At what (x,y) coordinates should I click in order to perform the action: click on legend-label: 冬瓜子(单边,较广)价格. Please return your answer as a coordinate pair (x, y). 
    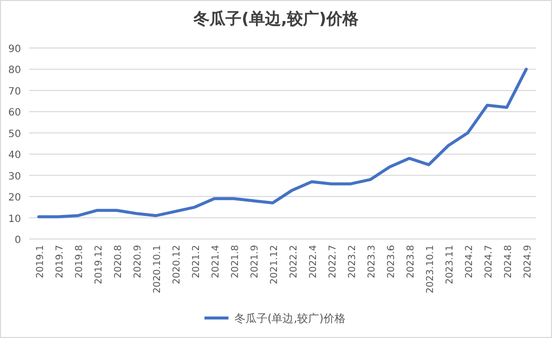
    Looking at the image, I should click on (290, 318).